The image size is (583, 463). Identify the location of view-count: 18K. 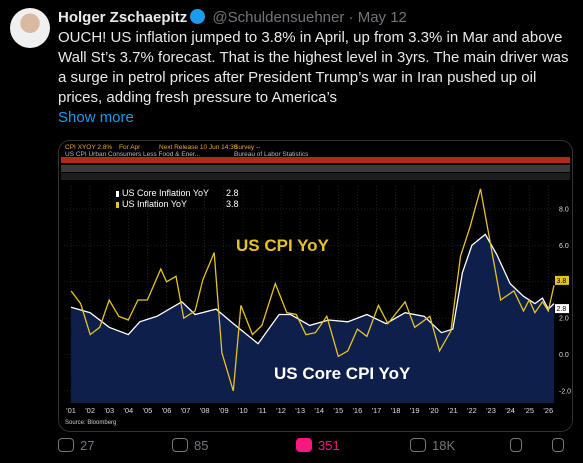
(444, 445).